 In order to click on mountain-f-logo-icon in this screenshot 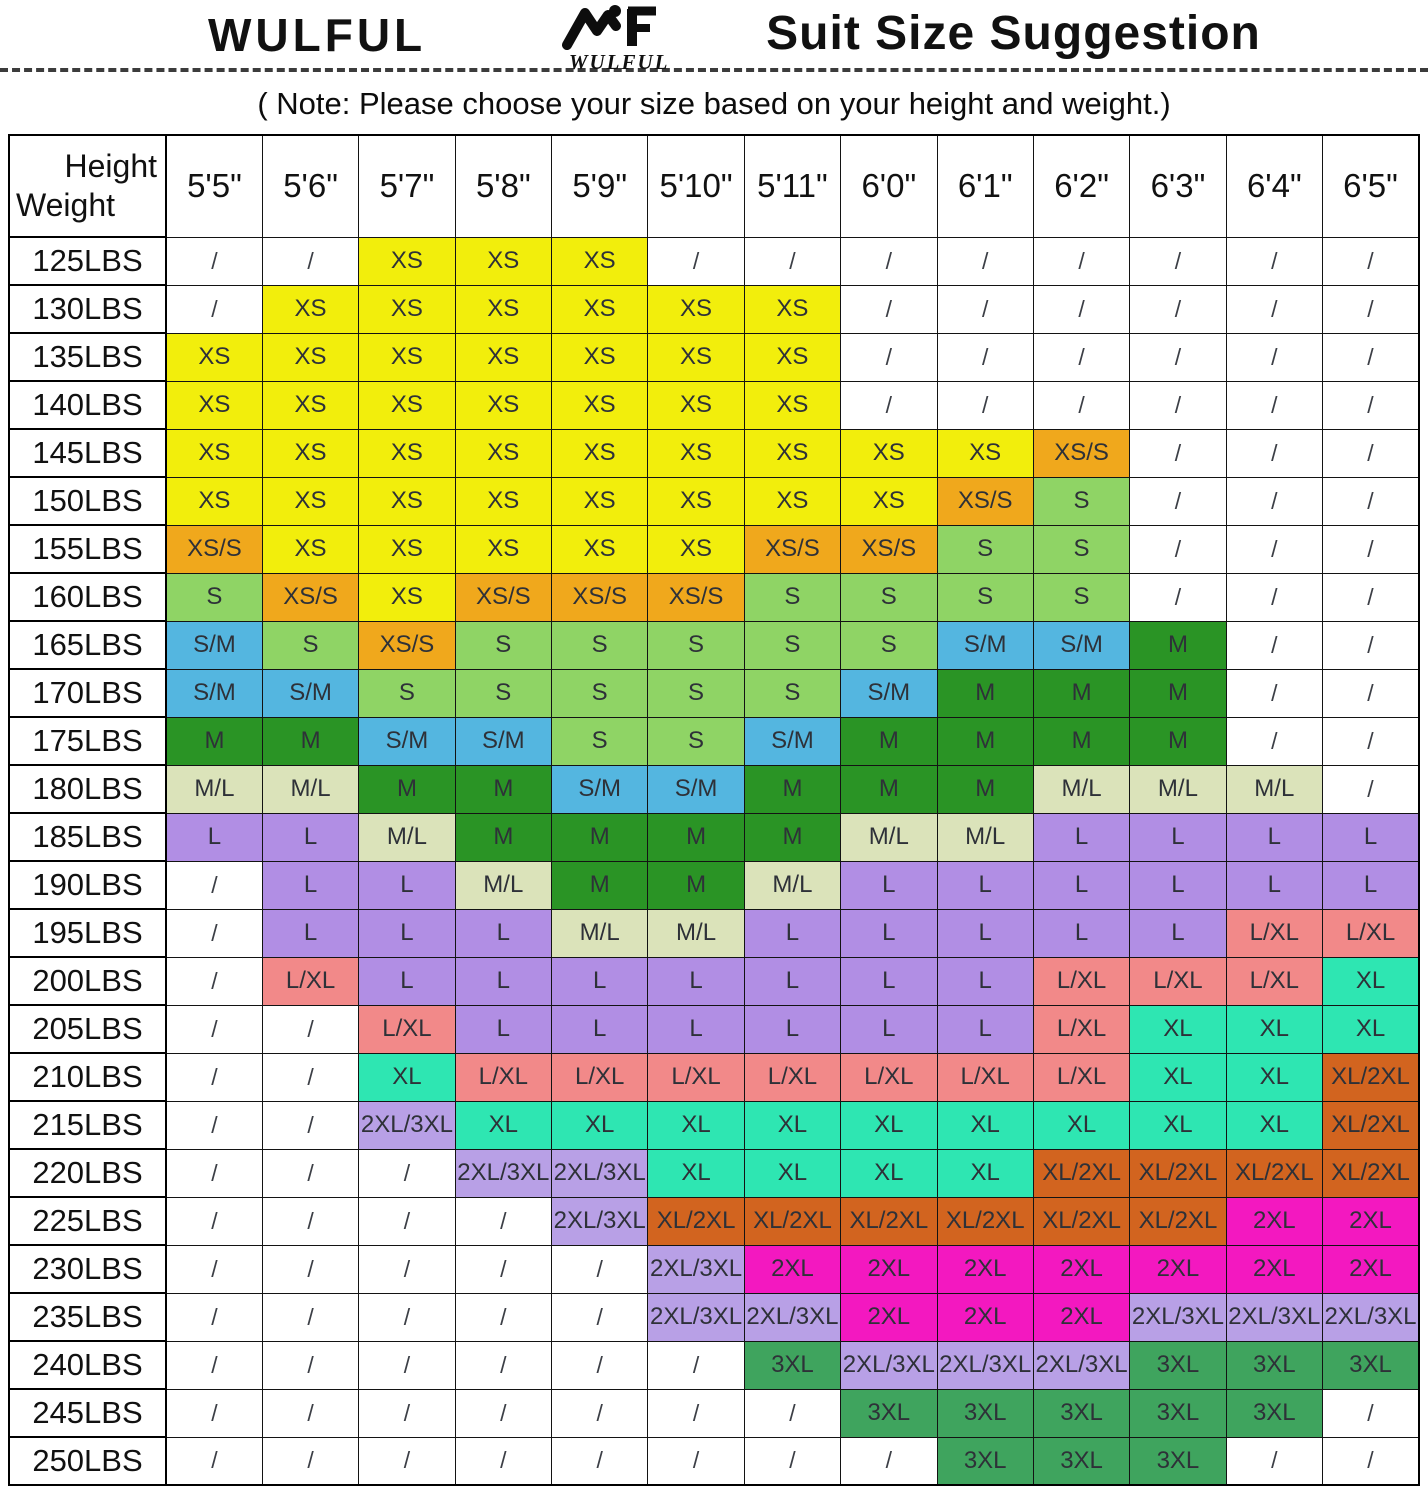, I will do `click(619, 27)`.